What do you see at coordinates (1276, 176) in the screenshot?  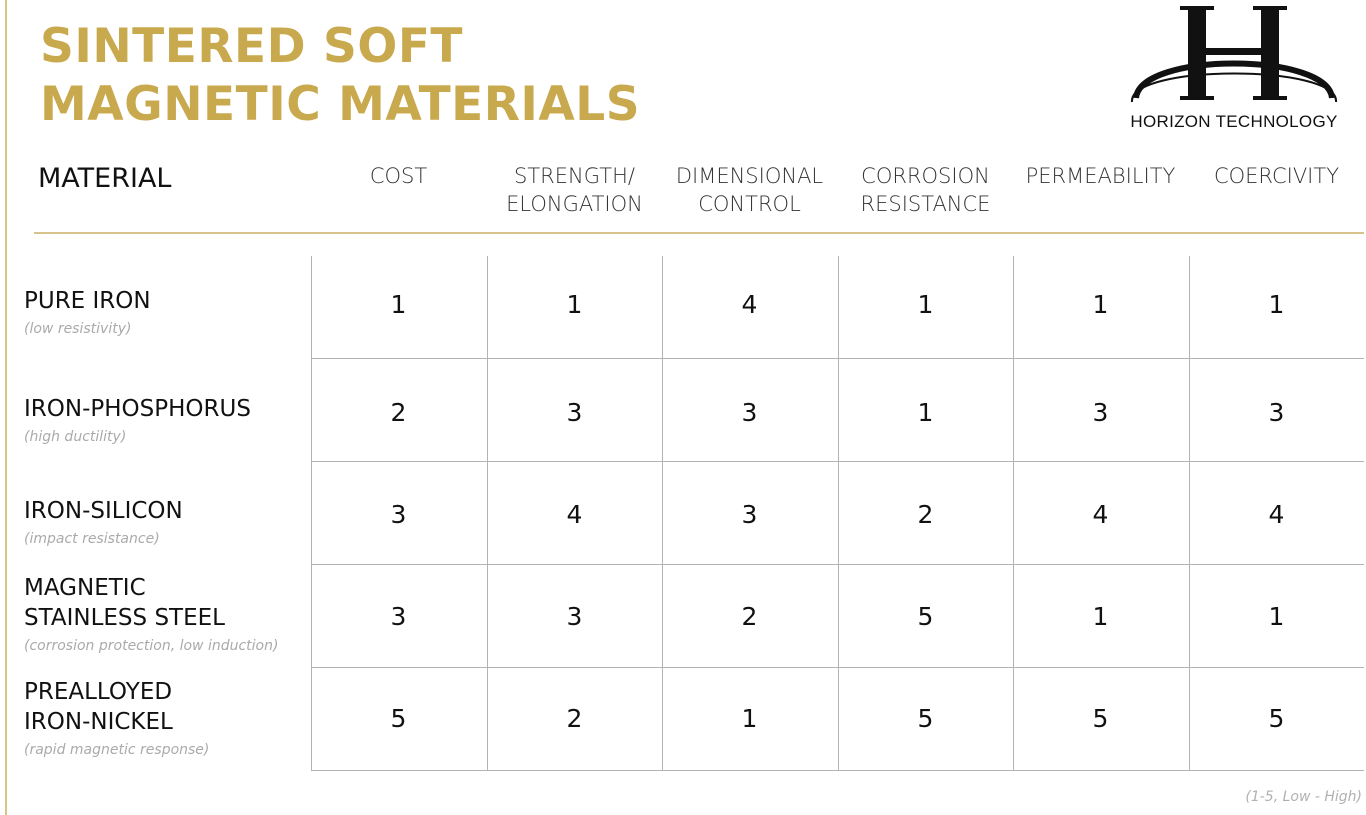 I see `column-header: COERCIVITY` at bounding box center [1276, 176].